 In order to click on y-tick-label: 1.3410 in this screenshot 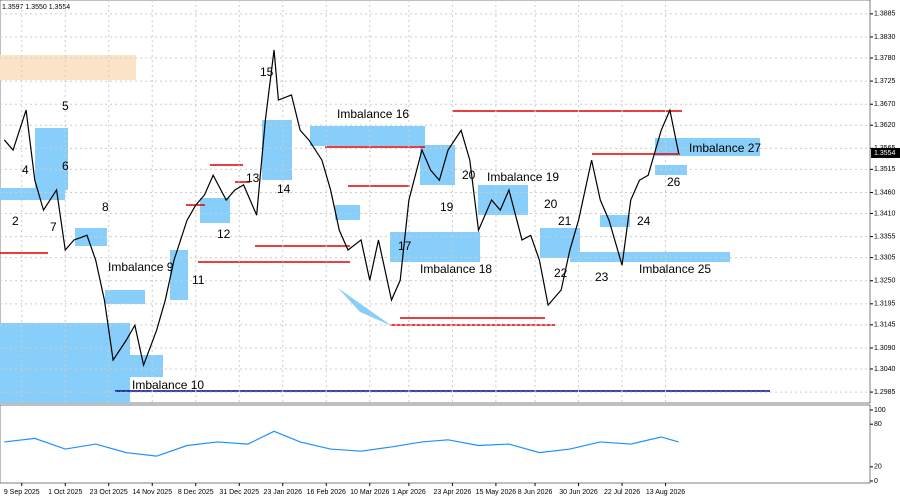, I will do `click(885, 213)`.